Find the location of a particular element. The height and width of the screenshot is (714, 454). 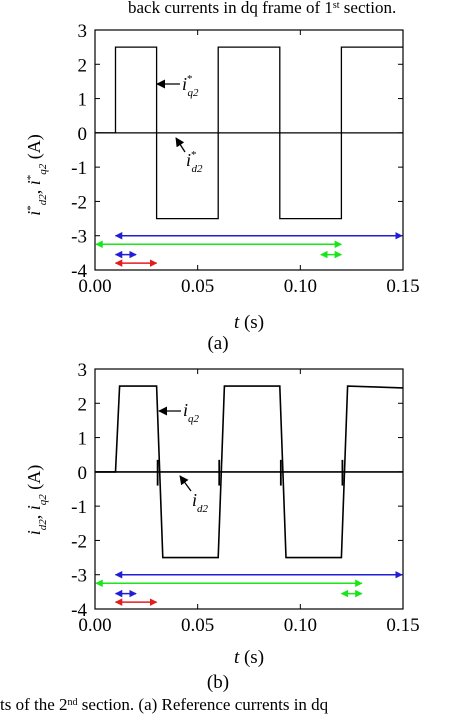

y-tick-label-b: 0 is located at coordinates (83, 473).